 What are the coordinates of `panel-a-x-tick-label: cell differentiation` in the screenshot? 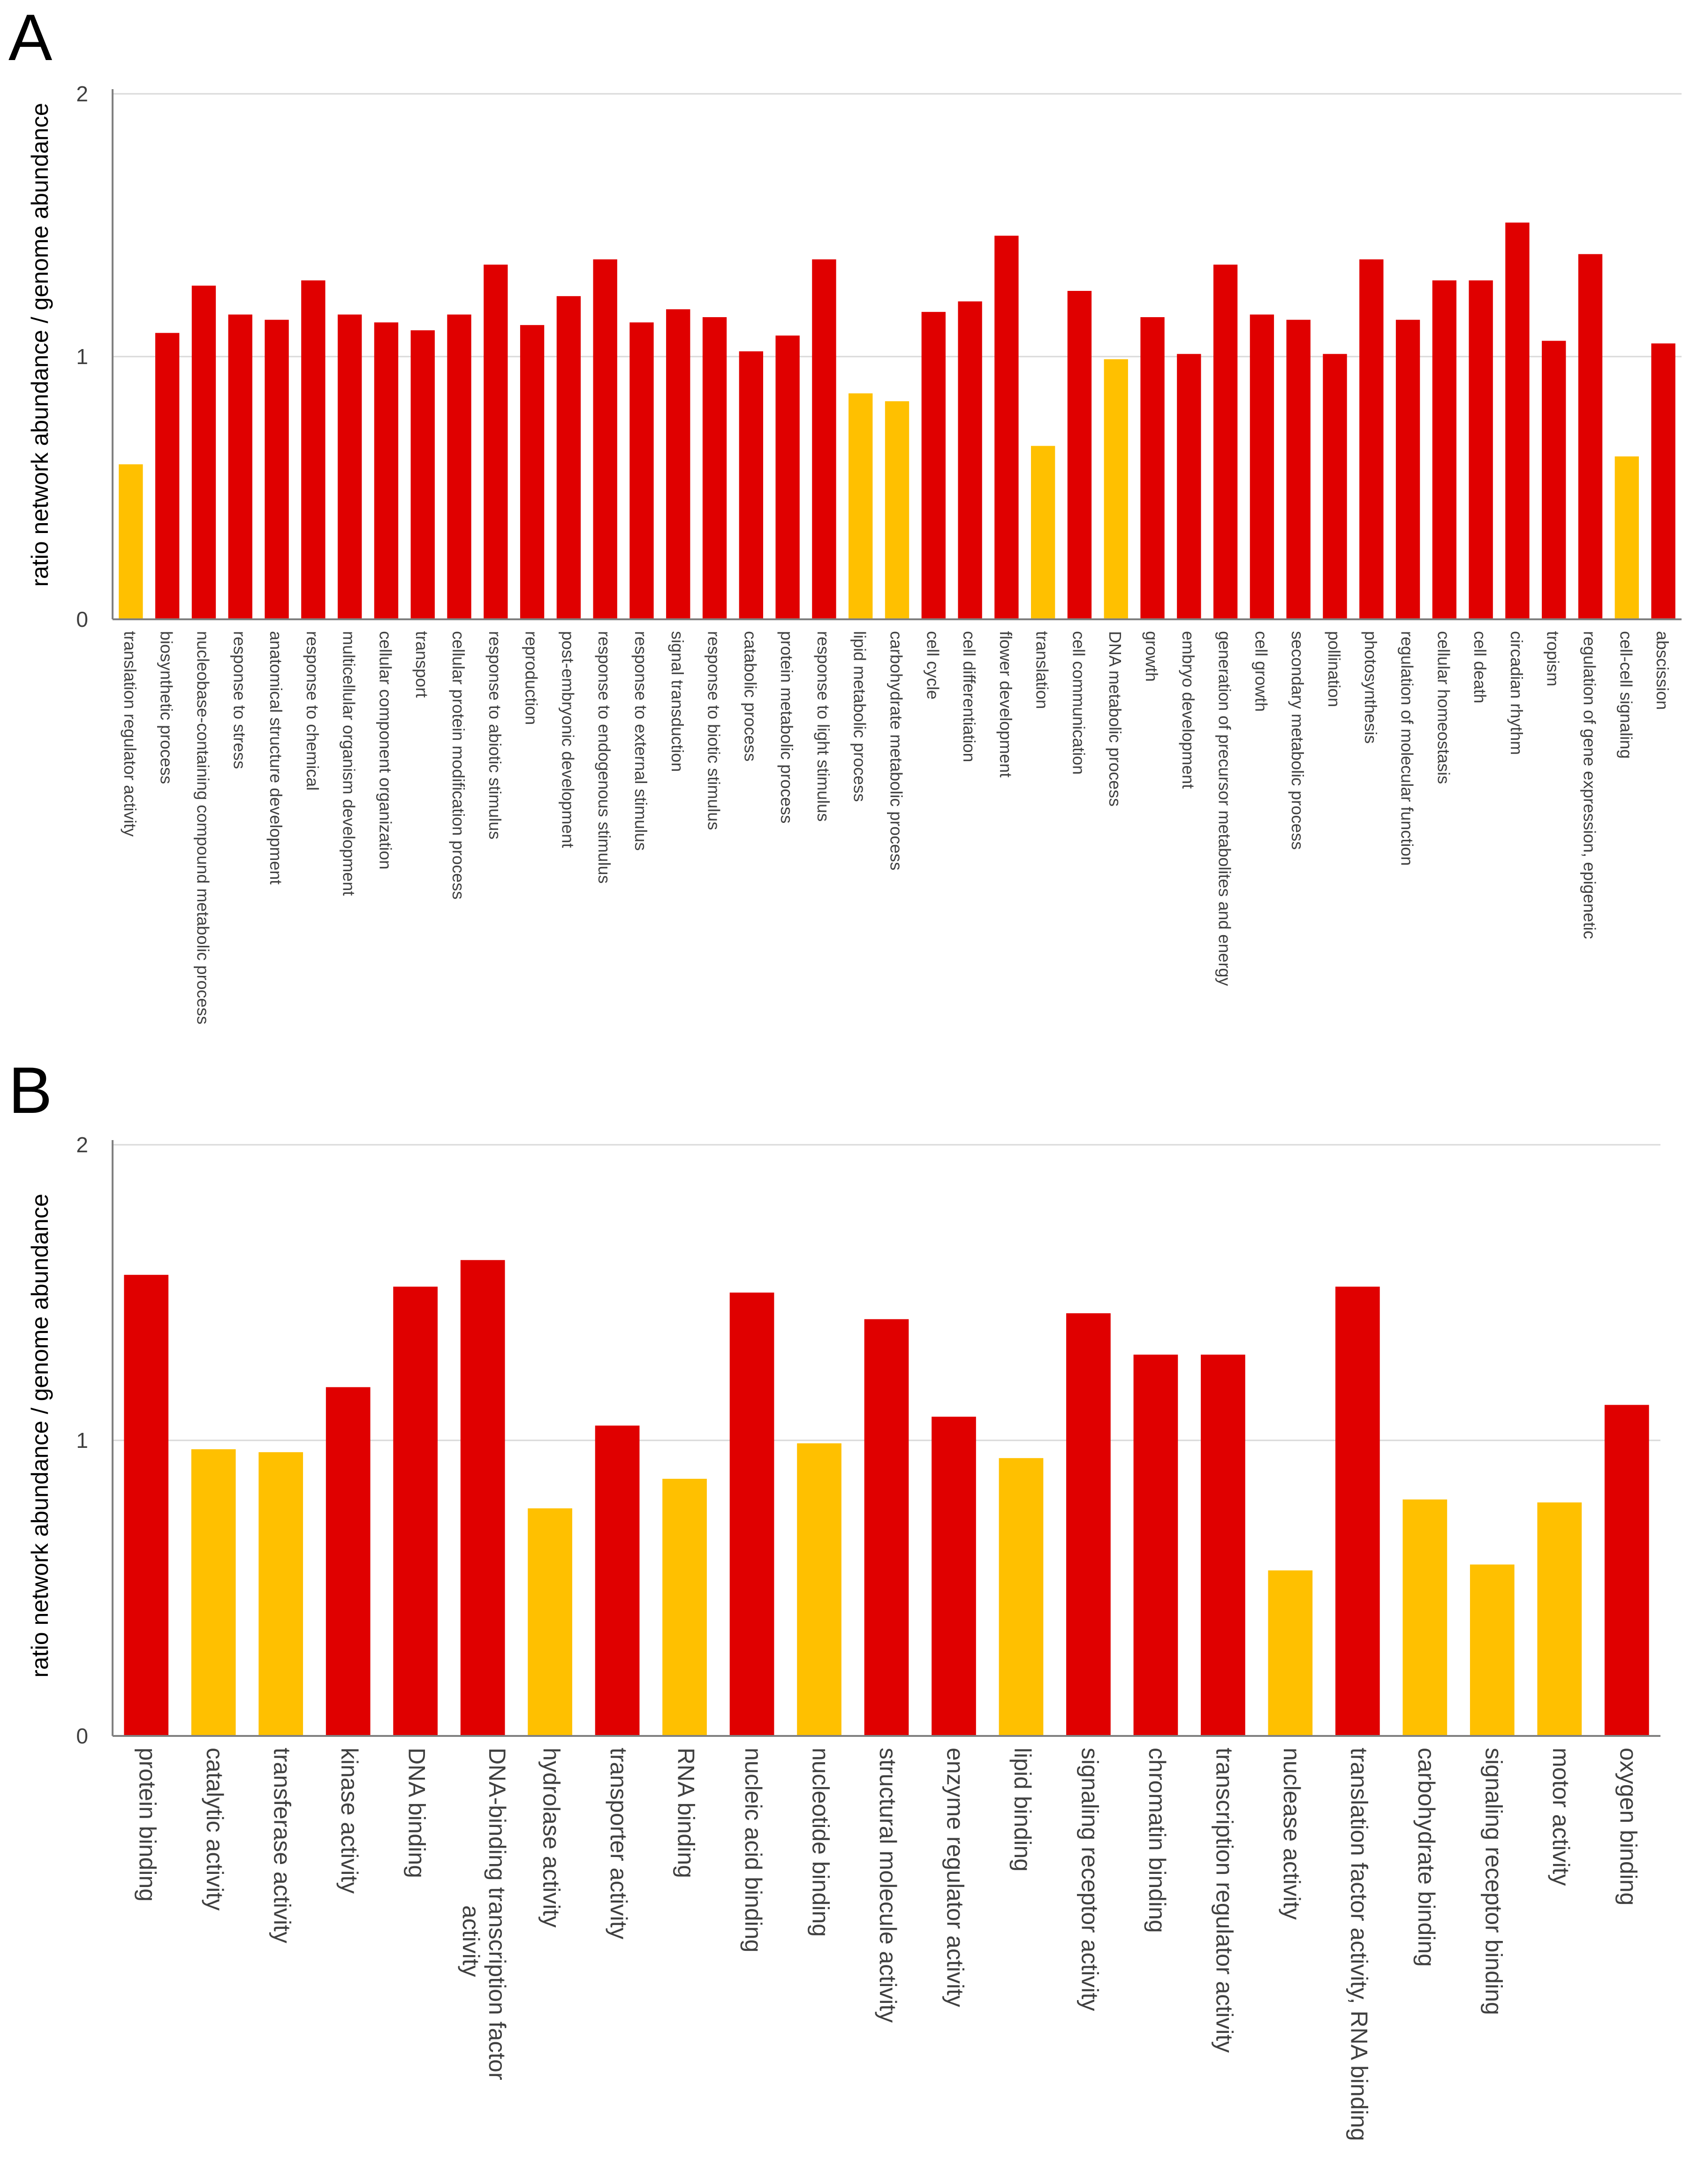 It's located at (969, 696).